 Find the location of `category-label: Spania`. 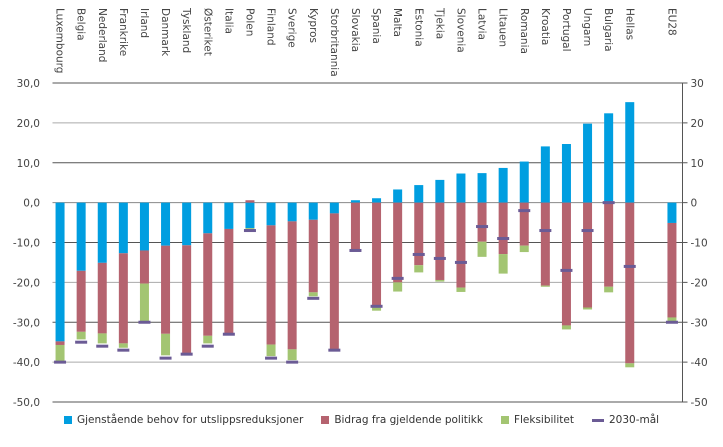

category-label: Spania is located at coordinates (376, 26).